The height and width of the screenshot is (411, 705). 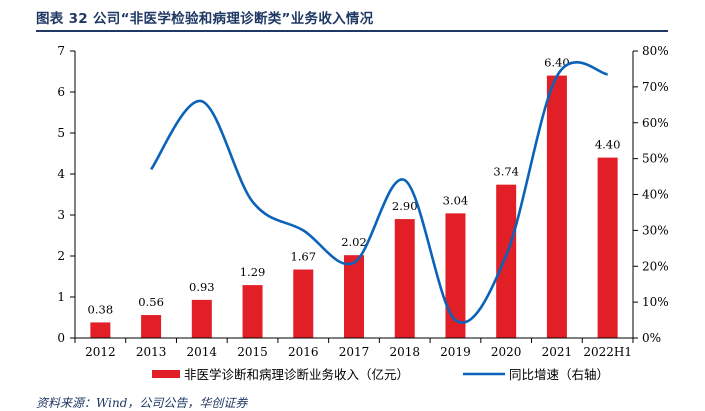 I want to click on left-tick-label: 2, so click(x=61, y=256).